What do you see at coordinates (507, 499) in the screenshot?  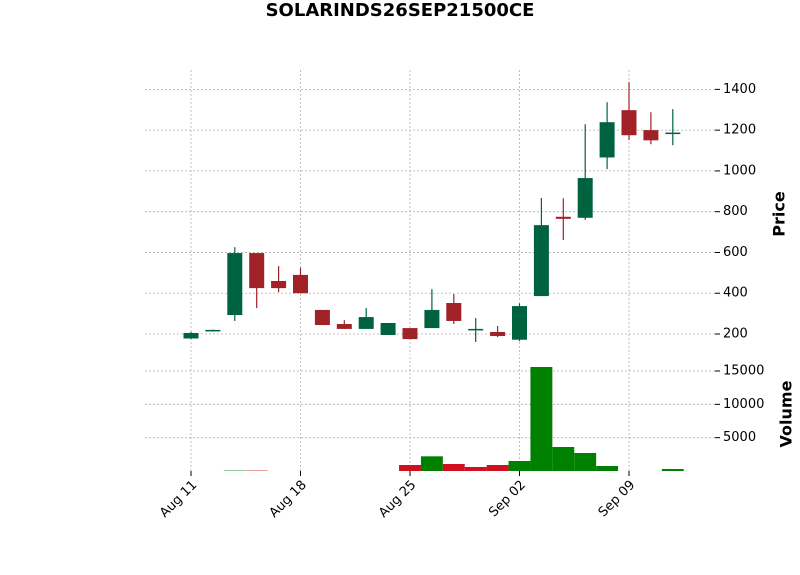 I see `x-tick-label: Sep 02` at bounding box center [507, 499].